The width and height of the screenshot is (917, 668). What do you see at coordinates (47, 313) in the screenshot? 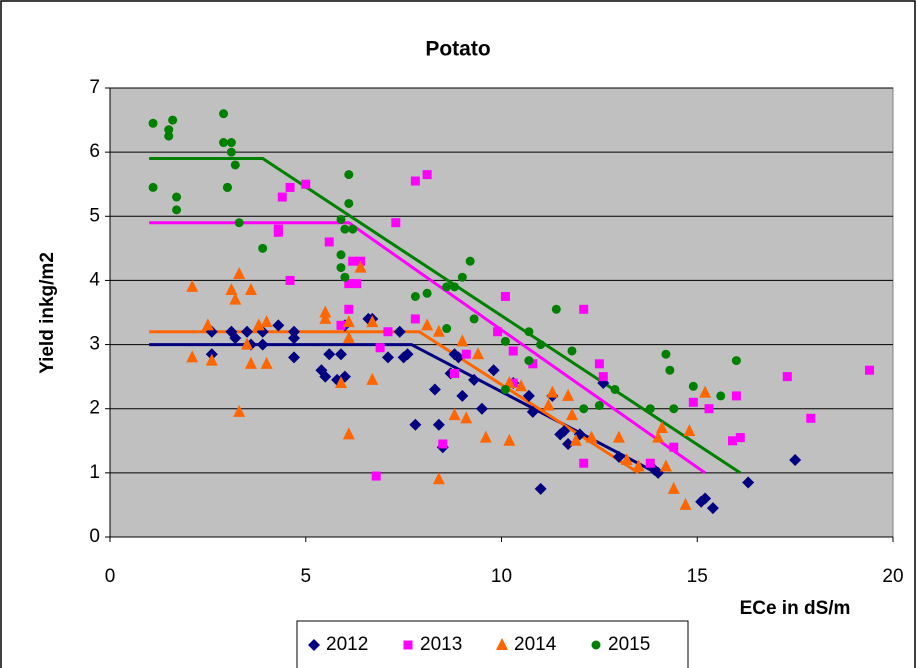
I see `y-axis-label: Yield inkg/m2` at bounding box center [47, 313].